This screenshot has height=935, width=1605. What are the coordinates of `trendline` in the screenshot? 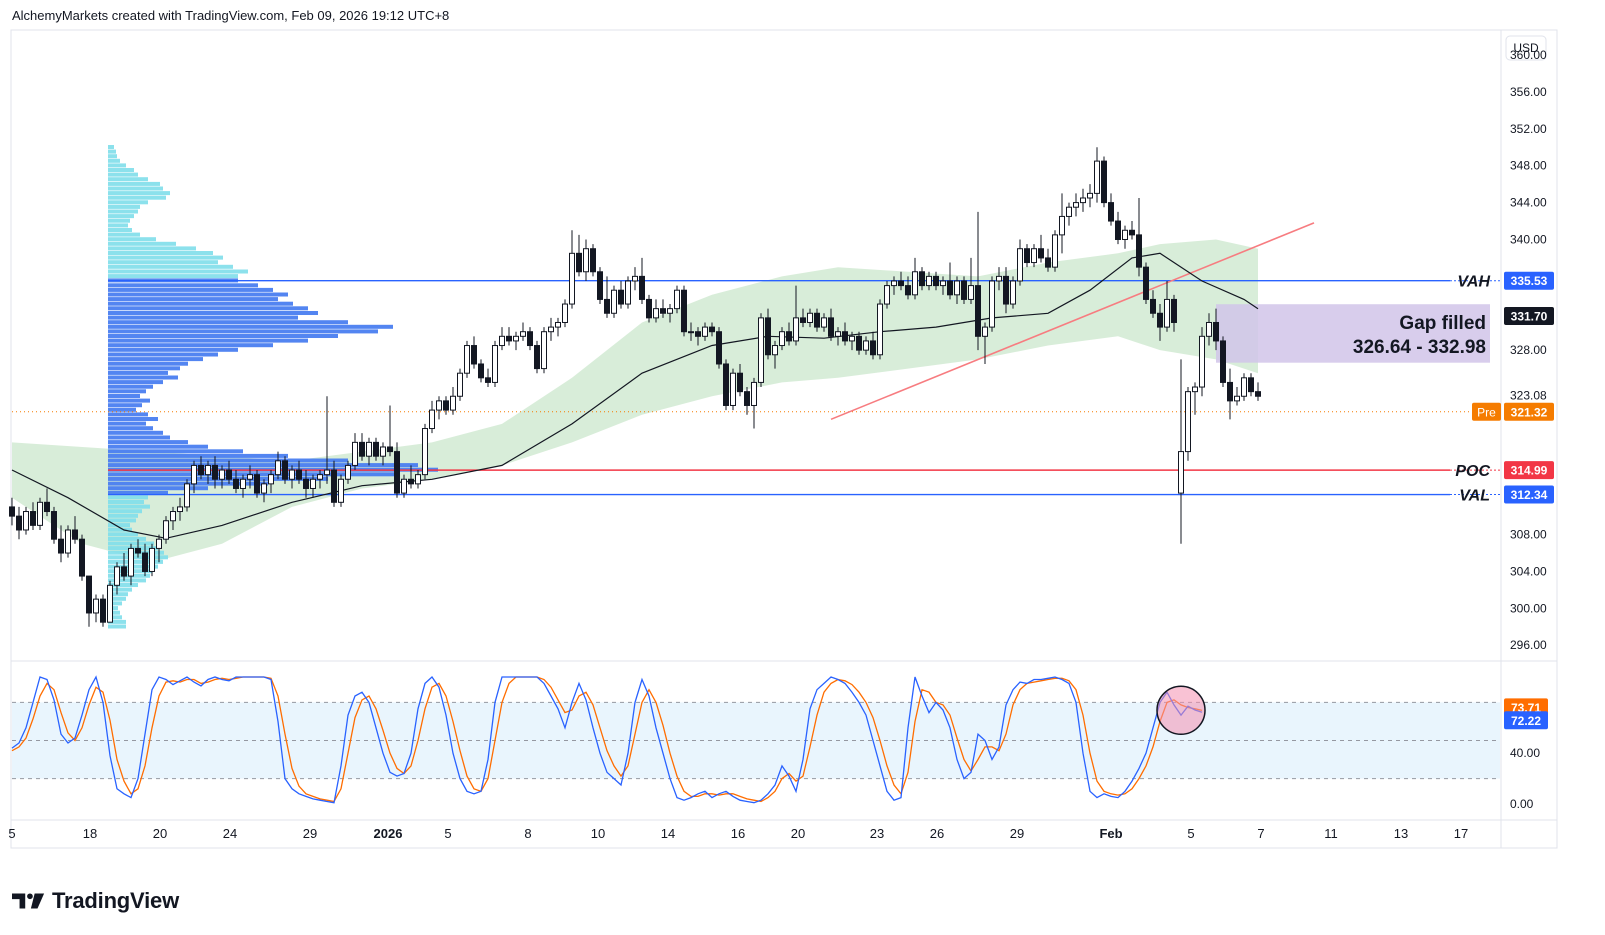 It's located at (1072, 321).